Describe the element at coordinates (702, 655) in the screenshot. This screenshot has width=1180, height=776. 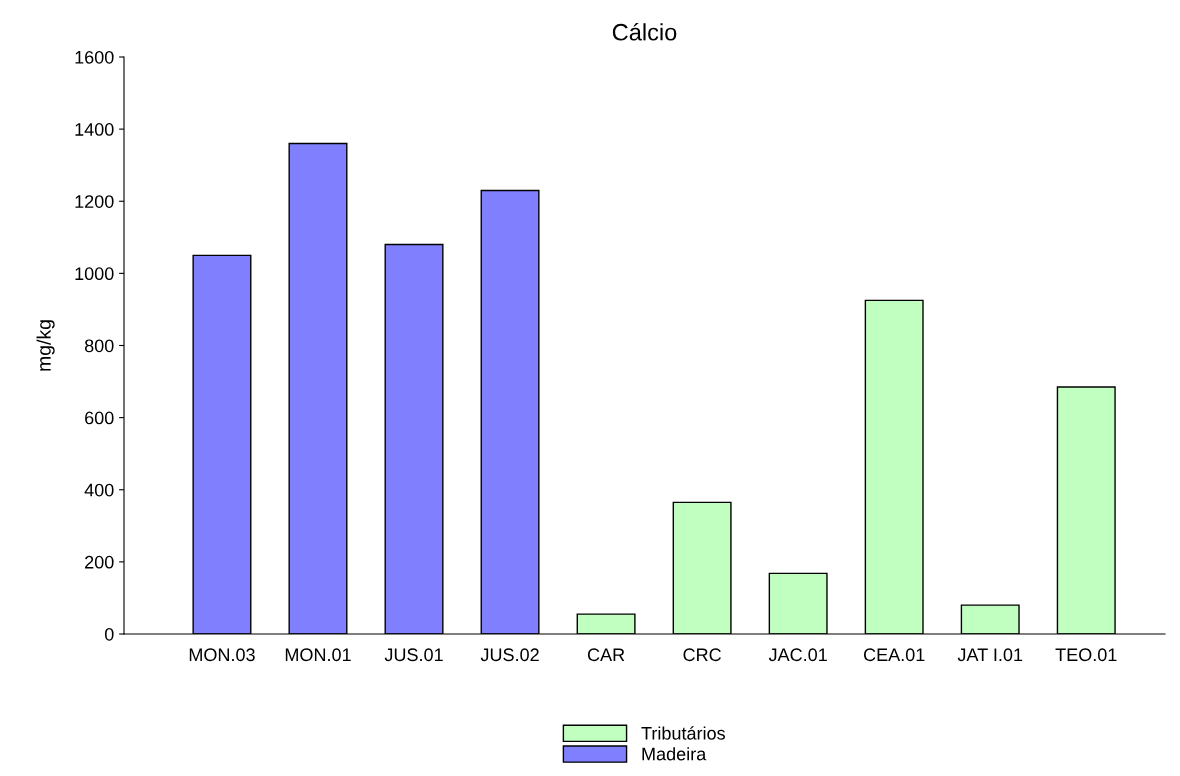
I see `x-tick-label: CRC` at that location.